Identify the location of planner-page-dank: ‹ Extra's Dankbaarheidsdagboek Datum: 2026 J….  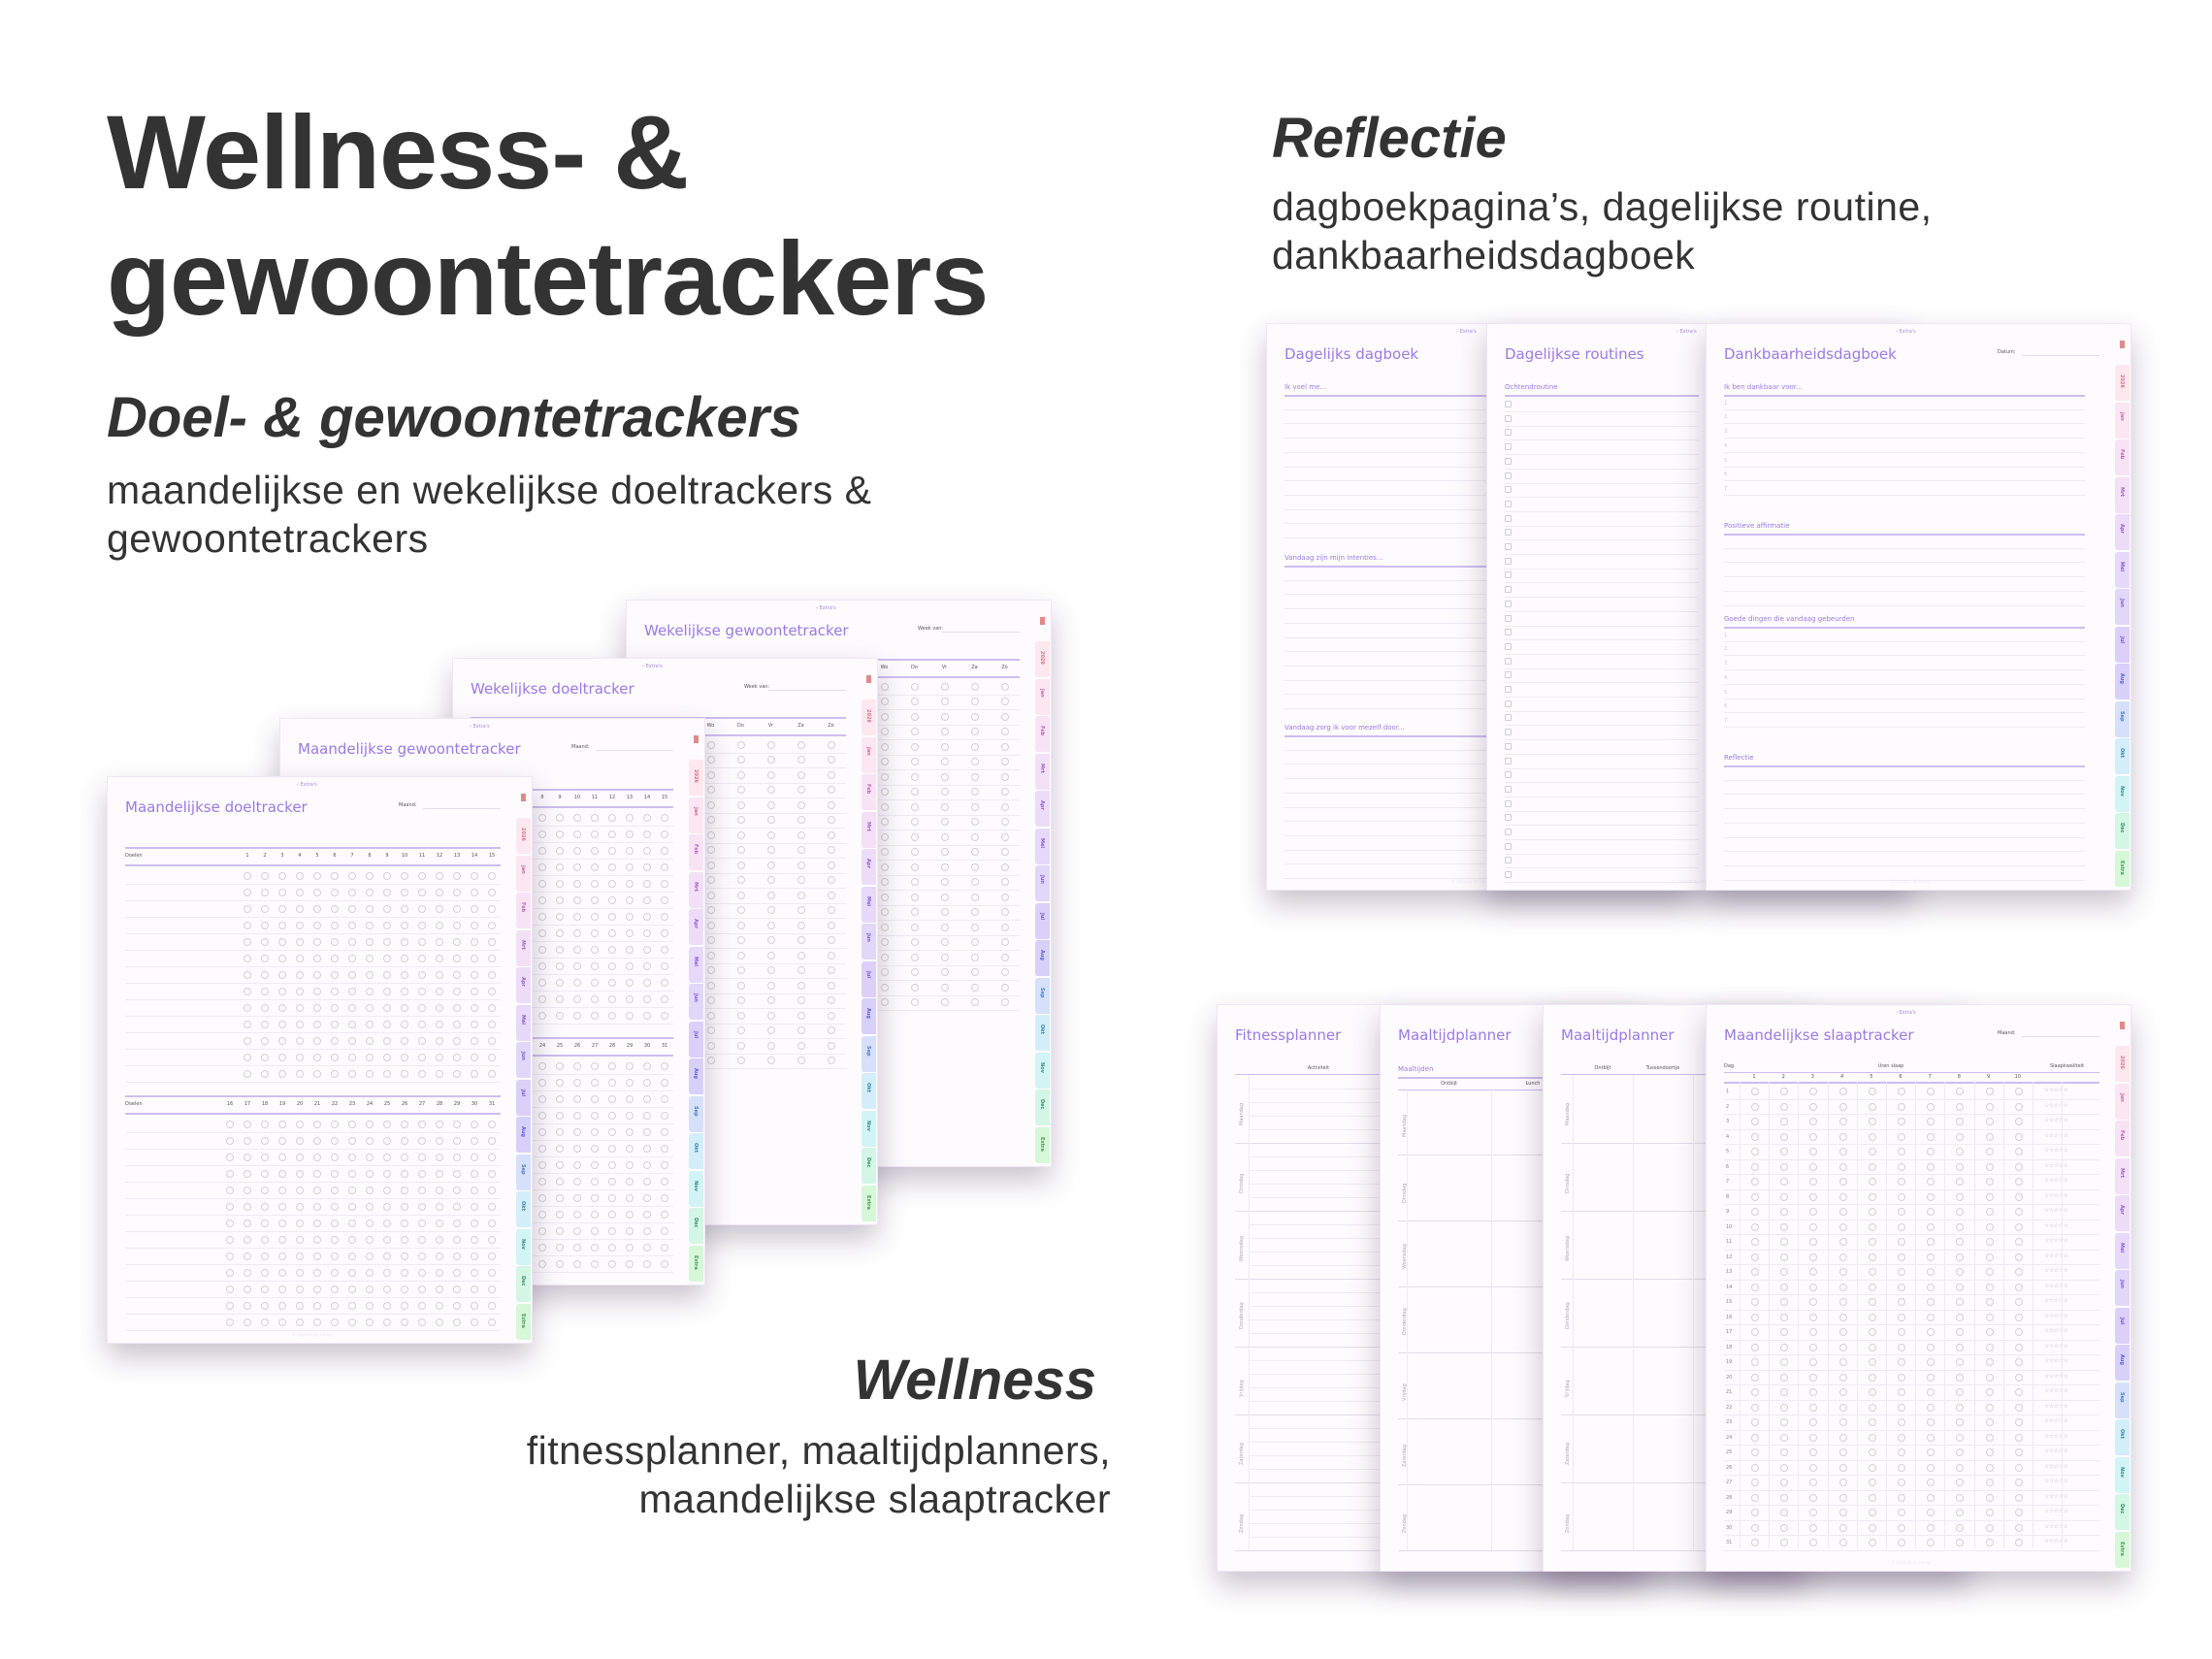
(1918, 607).